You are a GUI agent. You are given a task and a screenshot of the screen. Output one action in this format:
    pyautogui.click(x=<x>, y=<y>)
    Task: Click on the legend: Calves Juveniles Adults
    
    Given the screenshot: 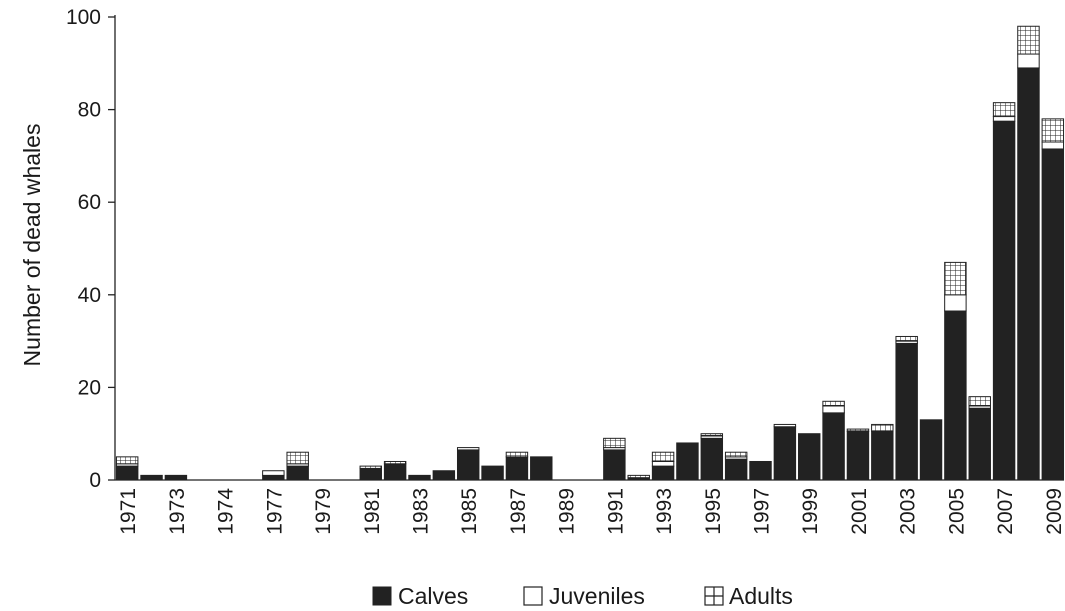 What is the action you would take?
    pyautogui.click(x=582, y=596)
    